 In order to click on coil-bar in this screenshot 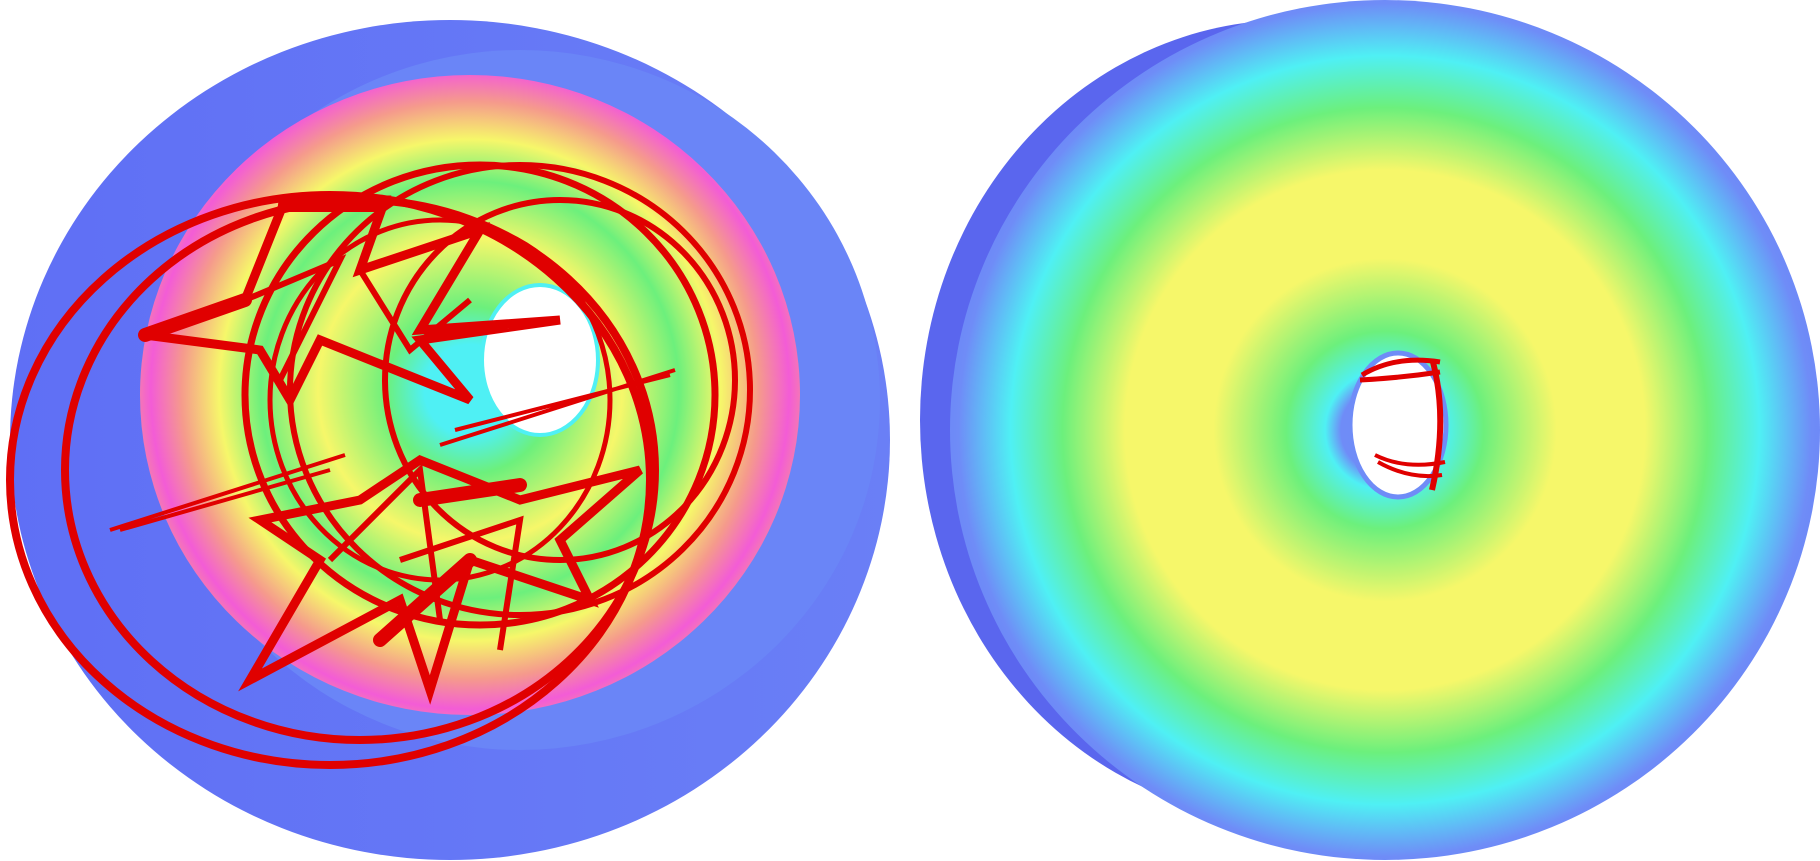, I will do `click(332, 422)`.